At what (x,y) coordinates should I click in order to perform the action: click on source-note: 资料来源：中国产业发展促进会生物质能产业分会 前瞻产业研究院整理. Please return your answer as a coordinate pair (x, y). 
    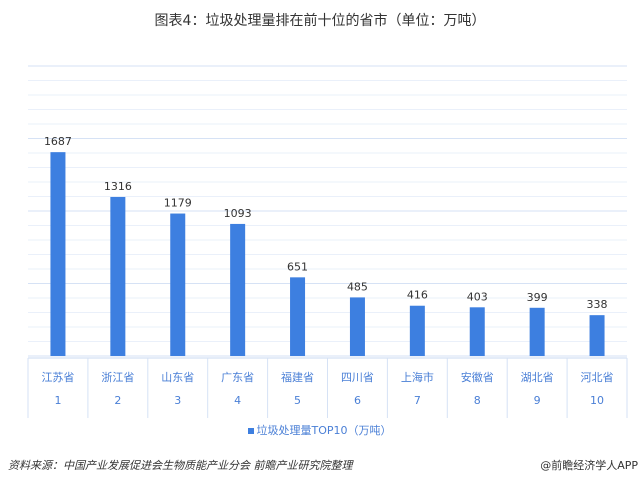
    Looking at the image, I should click on (180, 465).